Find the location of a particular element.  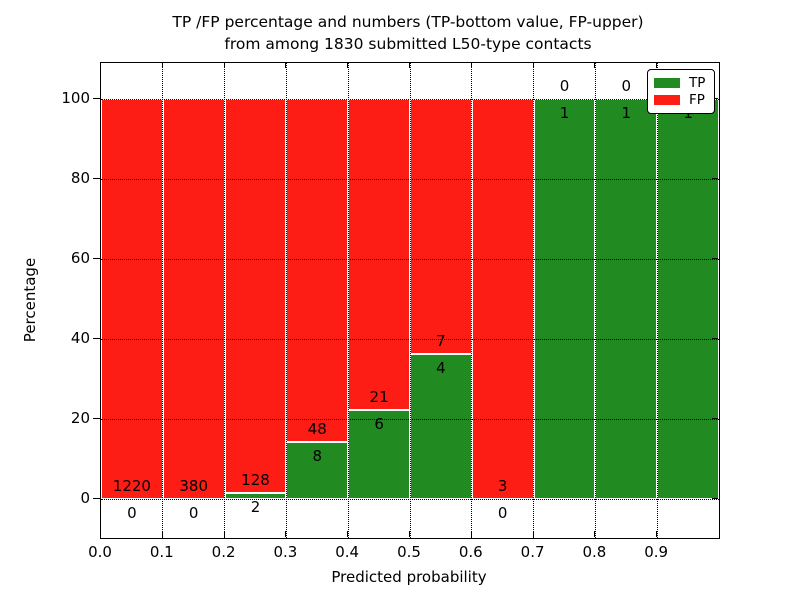

y-tick-label: 40 is located at coordinates (80, 338).